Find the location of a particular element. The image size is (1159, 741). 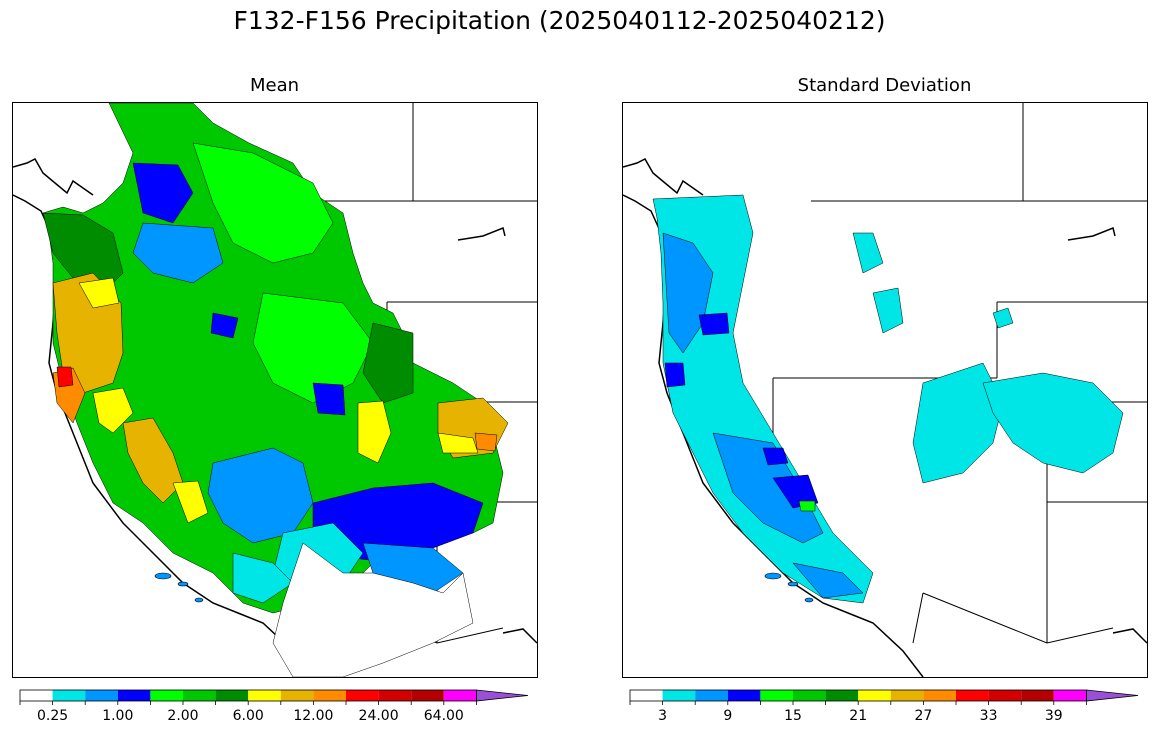

mean-panel-title: Mean is located at coordinates (274, 85).